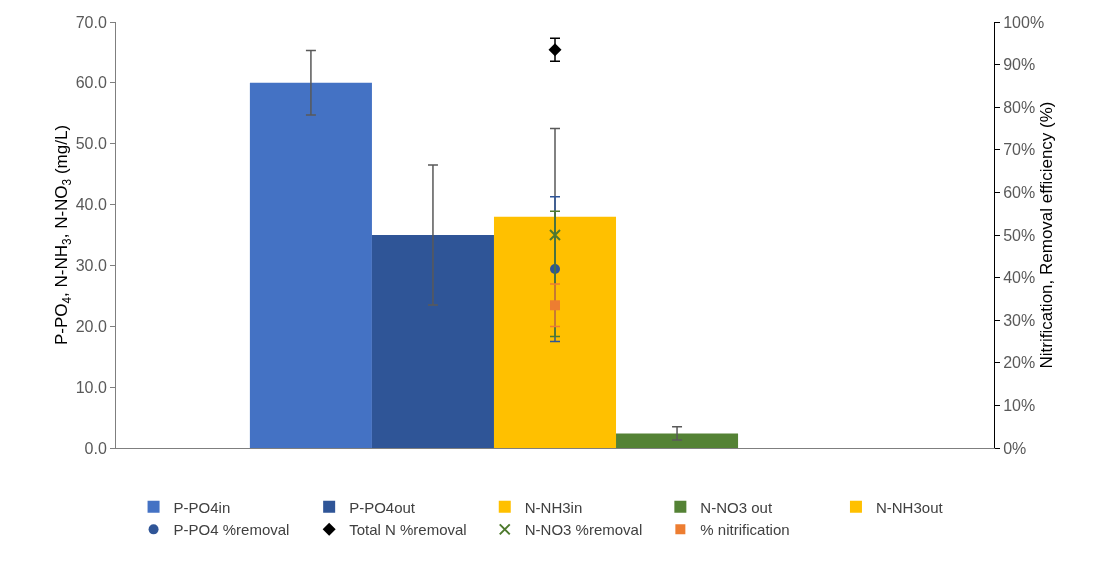  I want to click on y2-tick-label: 90%, so click(1019, 65).